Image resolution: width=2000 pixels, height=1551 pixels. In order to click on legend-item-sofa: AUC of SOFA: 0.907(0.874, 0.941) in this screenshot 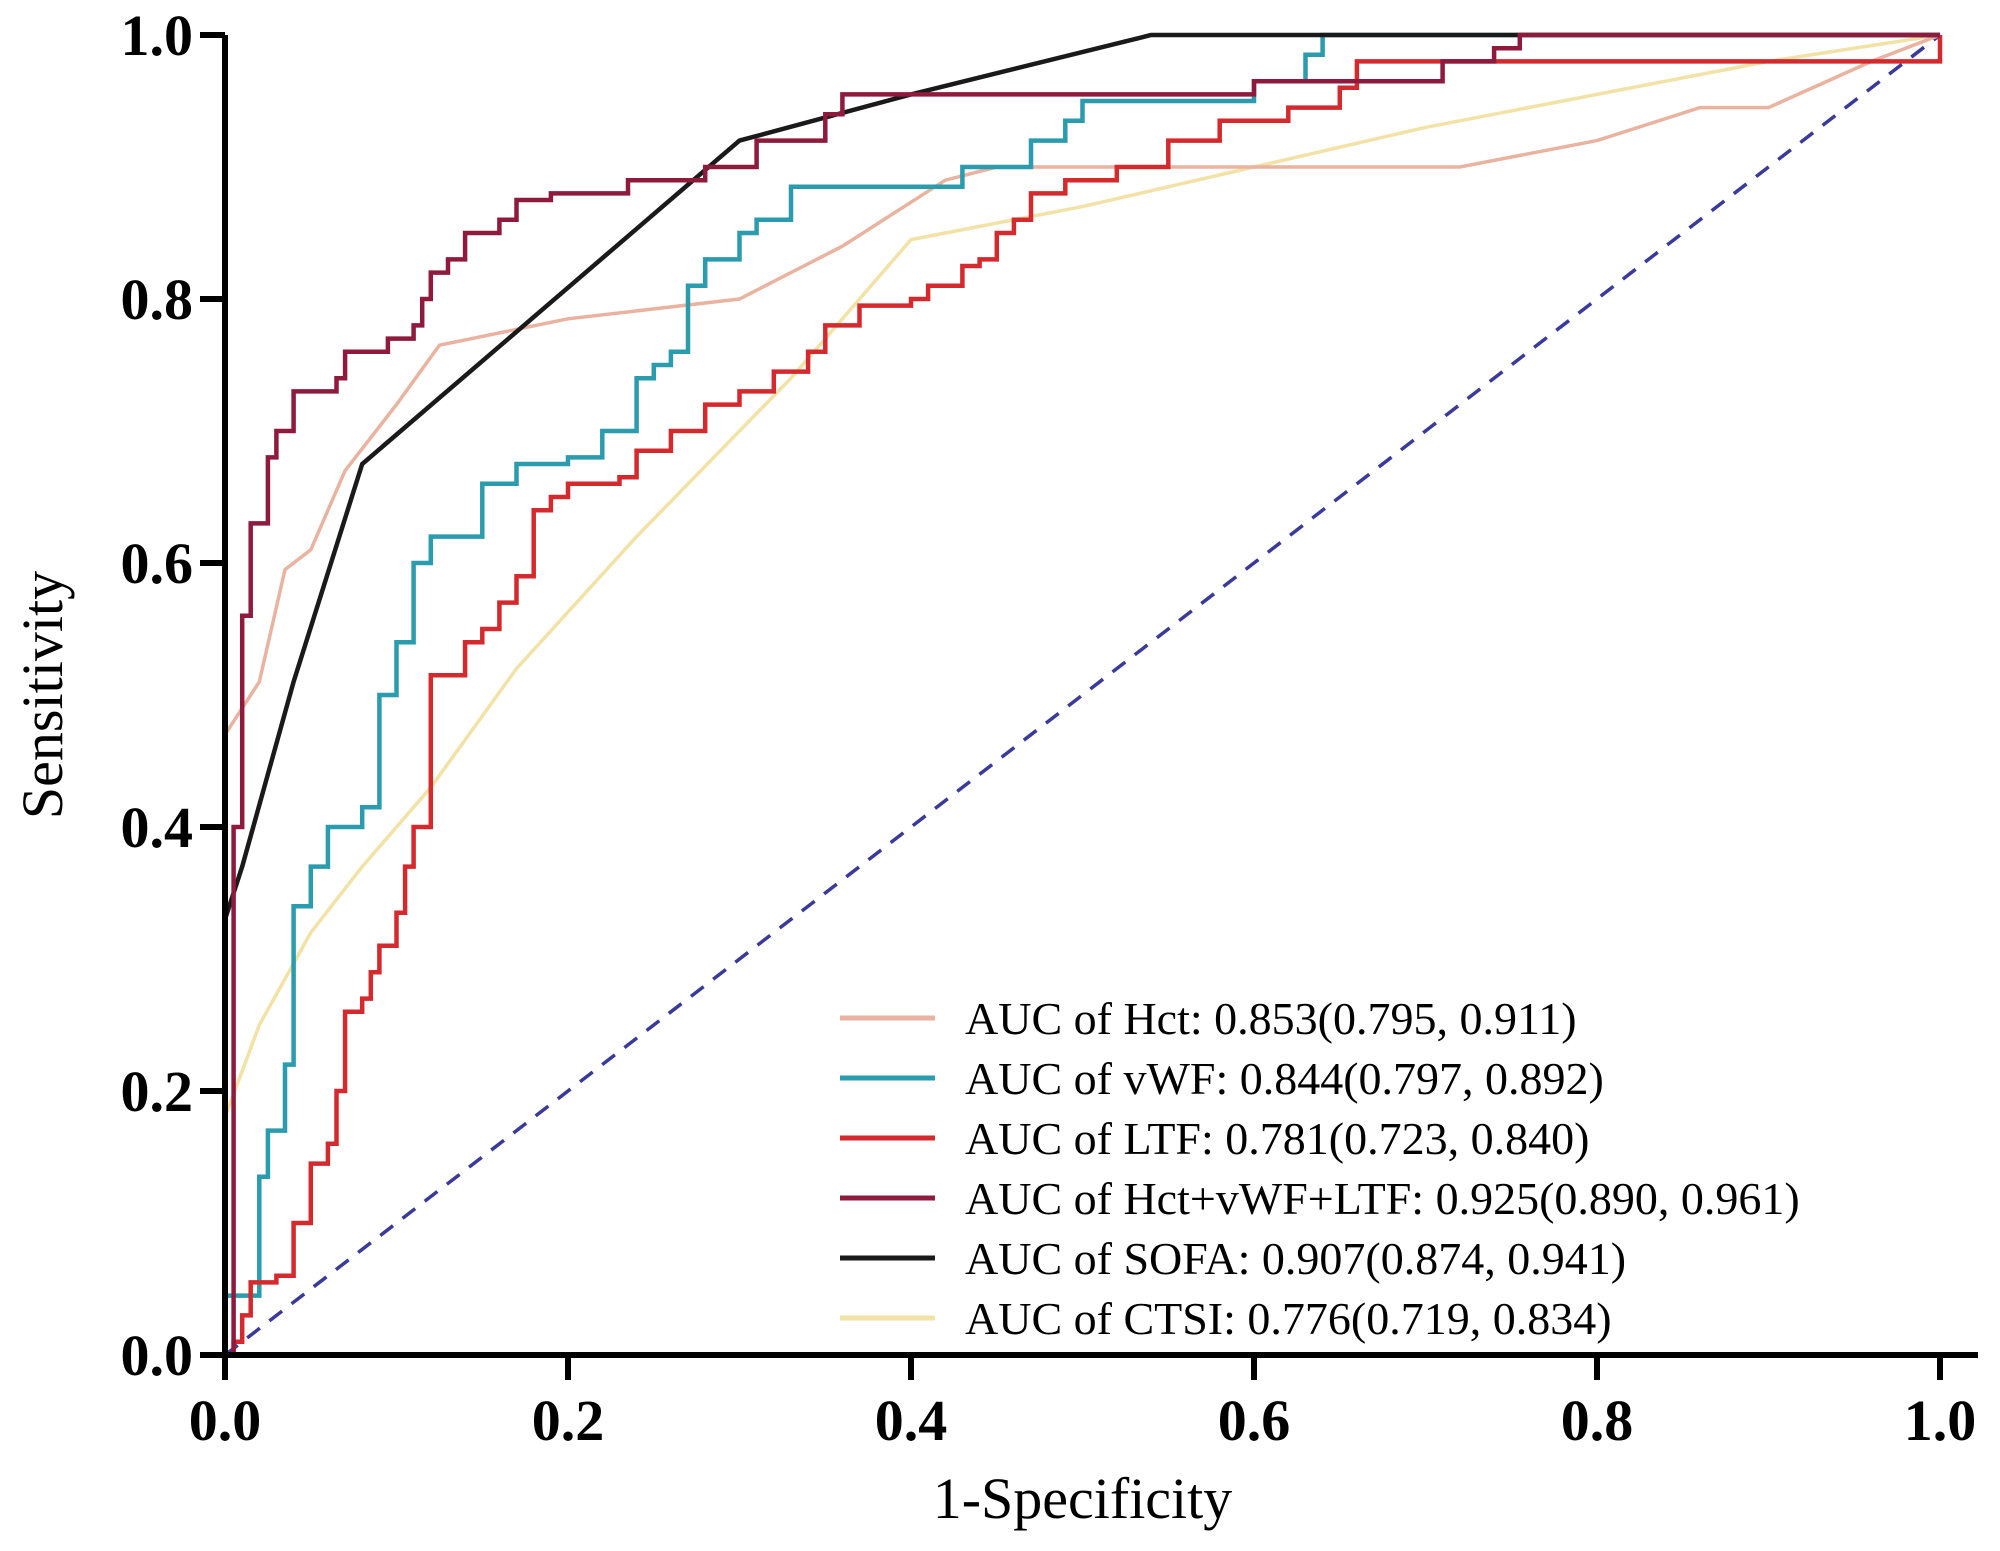, I will do `click(1233, 1258)`.